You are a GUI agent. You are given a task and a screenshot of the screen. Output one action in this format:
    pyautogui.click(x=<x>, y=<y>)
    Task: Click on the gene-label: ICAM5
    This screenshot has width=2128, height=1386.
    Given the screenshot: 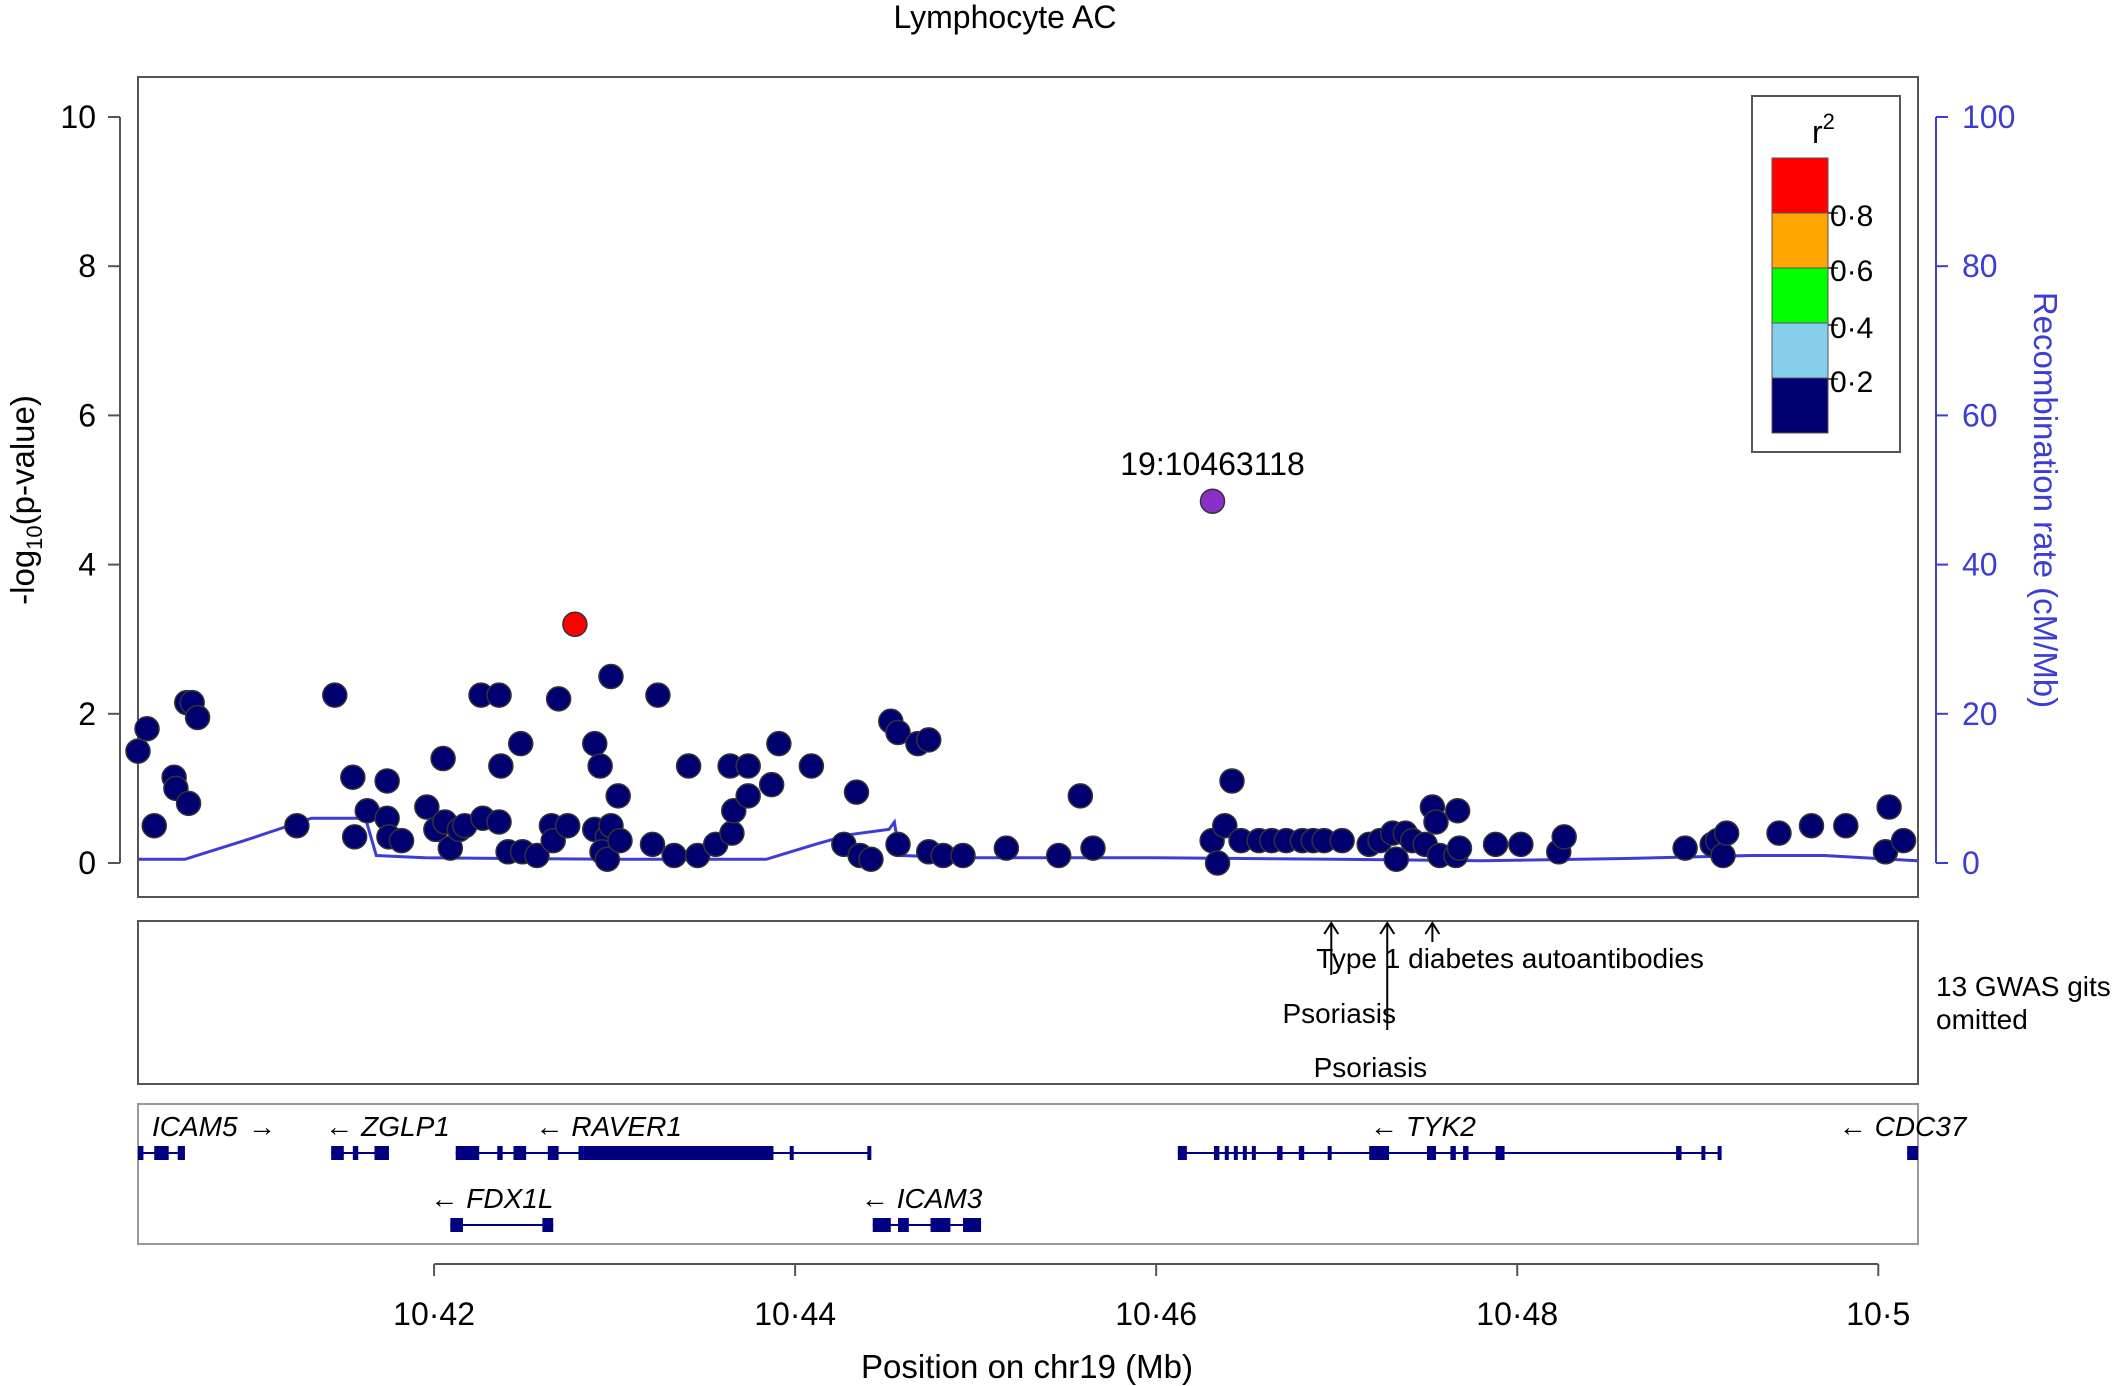 What is the action you would take?
    pyautogui.click(x=195, y=1126)
    